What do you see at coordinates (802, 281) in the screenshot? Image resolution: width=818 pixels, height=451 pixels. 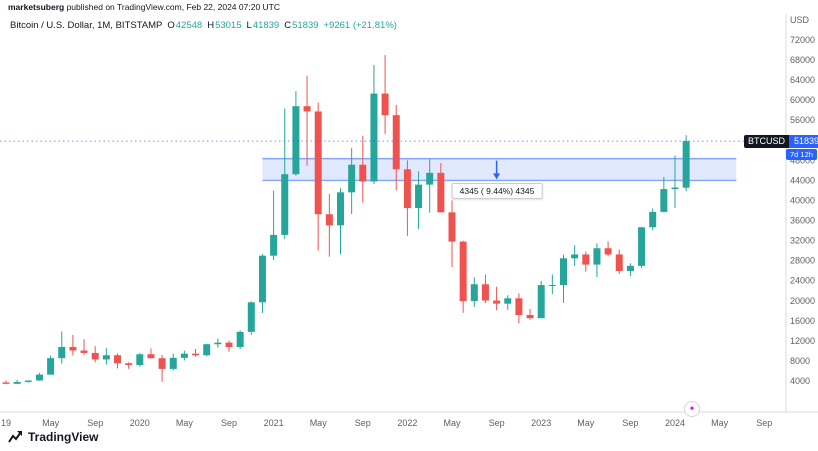 I see `price-tick-label: 24000` at bounding box center [802, 281].